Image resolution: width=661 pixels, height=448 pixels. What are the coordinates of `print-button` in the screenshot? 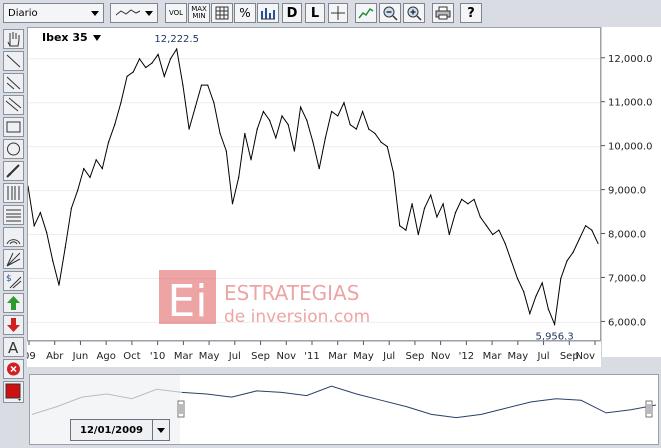 It's located at (443, 13).